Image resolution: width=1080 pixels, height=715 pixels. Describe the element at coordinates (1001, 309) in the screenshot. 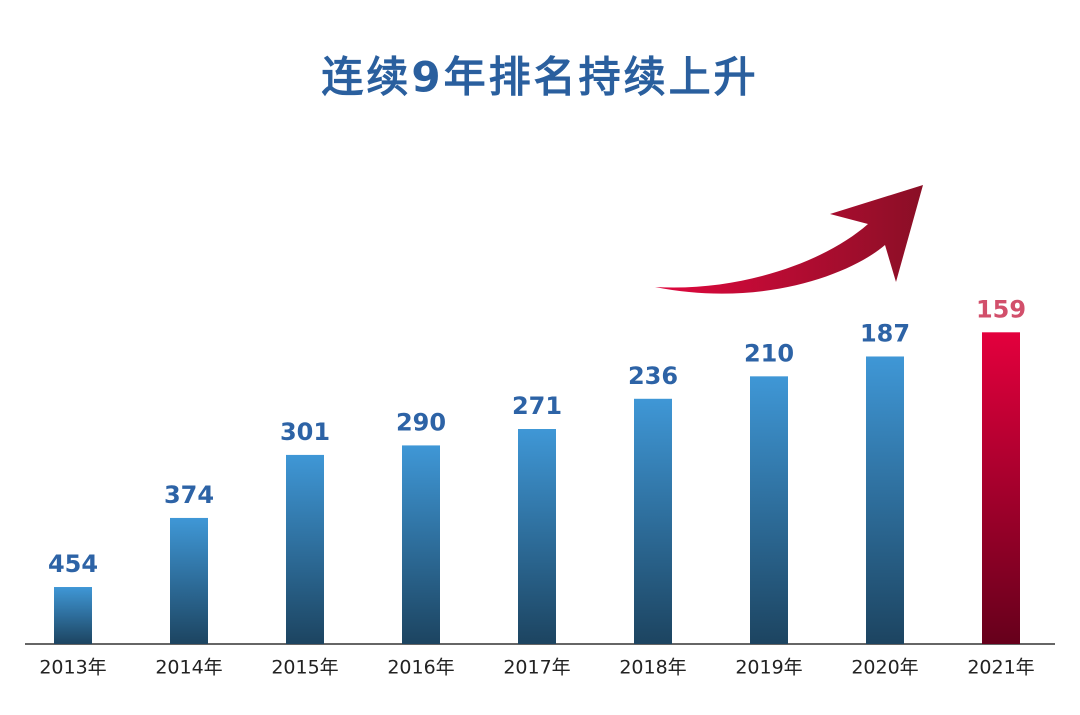

I see `value-label: 159` at that location.